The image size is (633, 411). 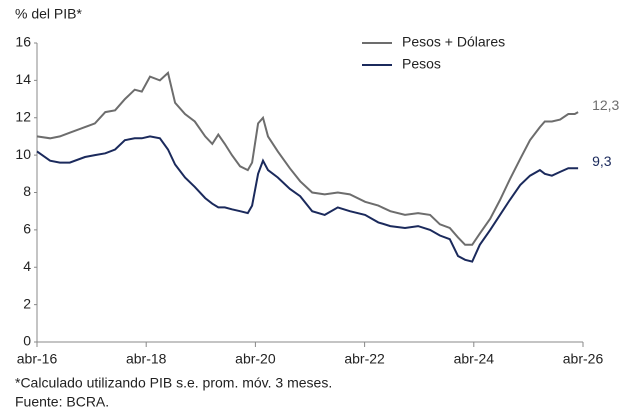 What do you see at coordinates (602, 161) in the screenshot?
I see `value-label: 9,3` at bounding box center [602, 161].